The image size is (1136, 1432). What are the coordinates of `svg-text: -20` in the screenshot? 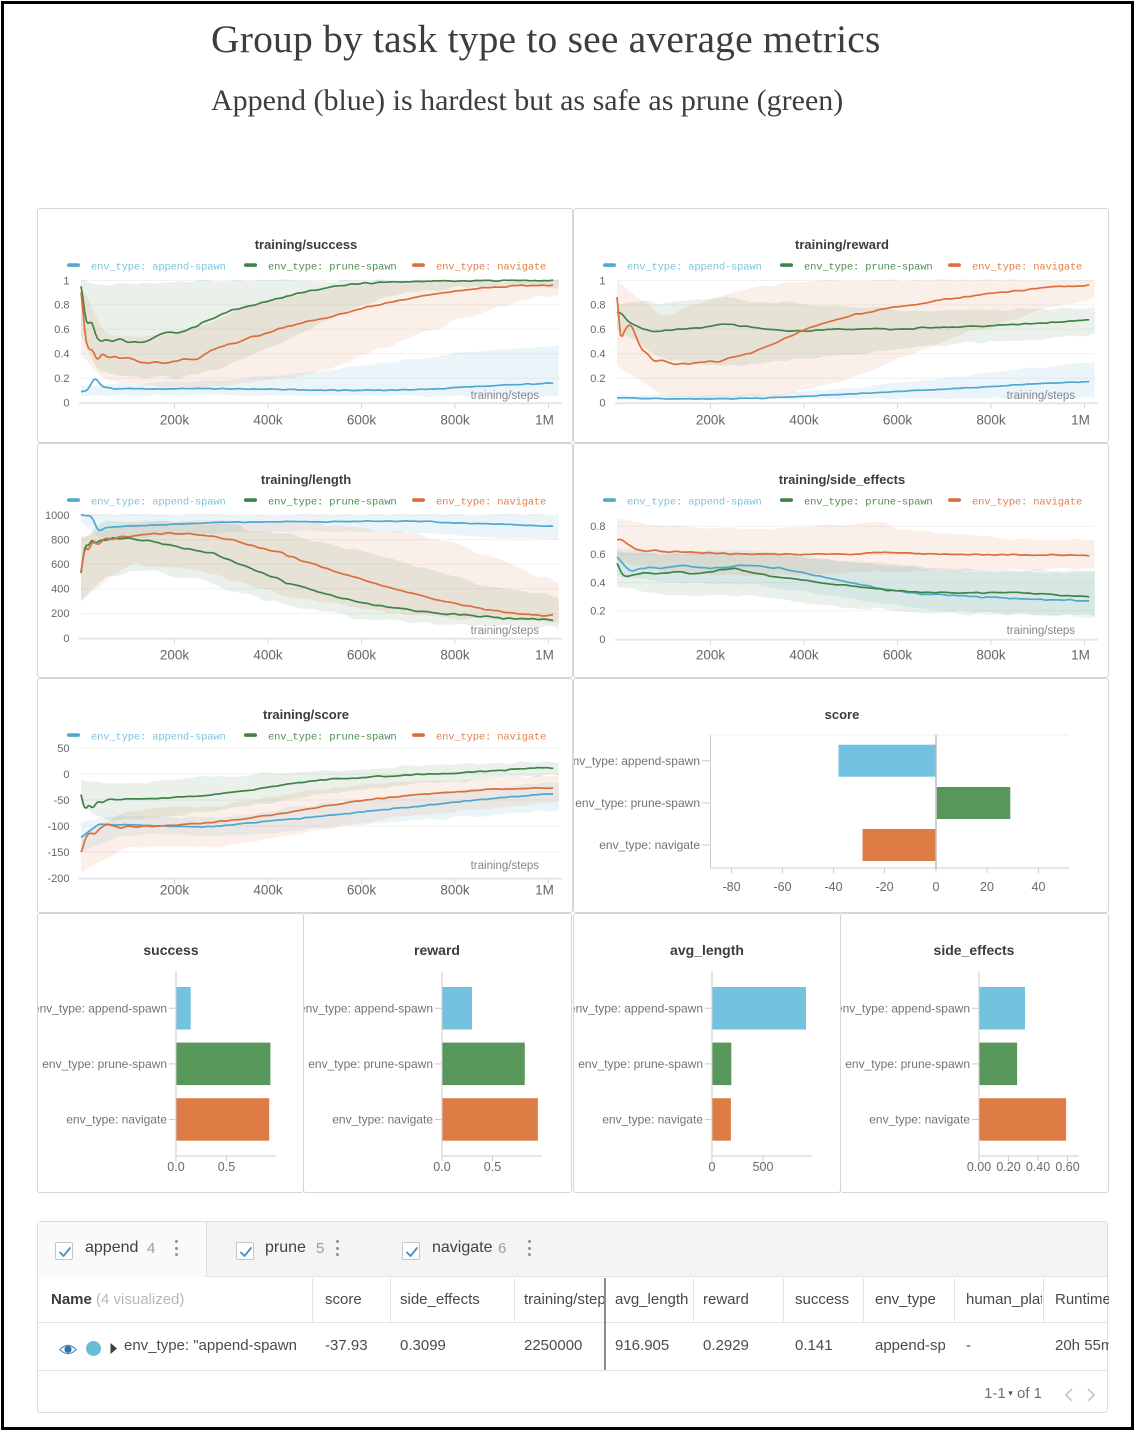 It's located at (884, 887).